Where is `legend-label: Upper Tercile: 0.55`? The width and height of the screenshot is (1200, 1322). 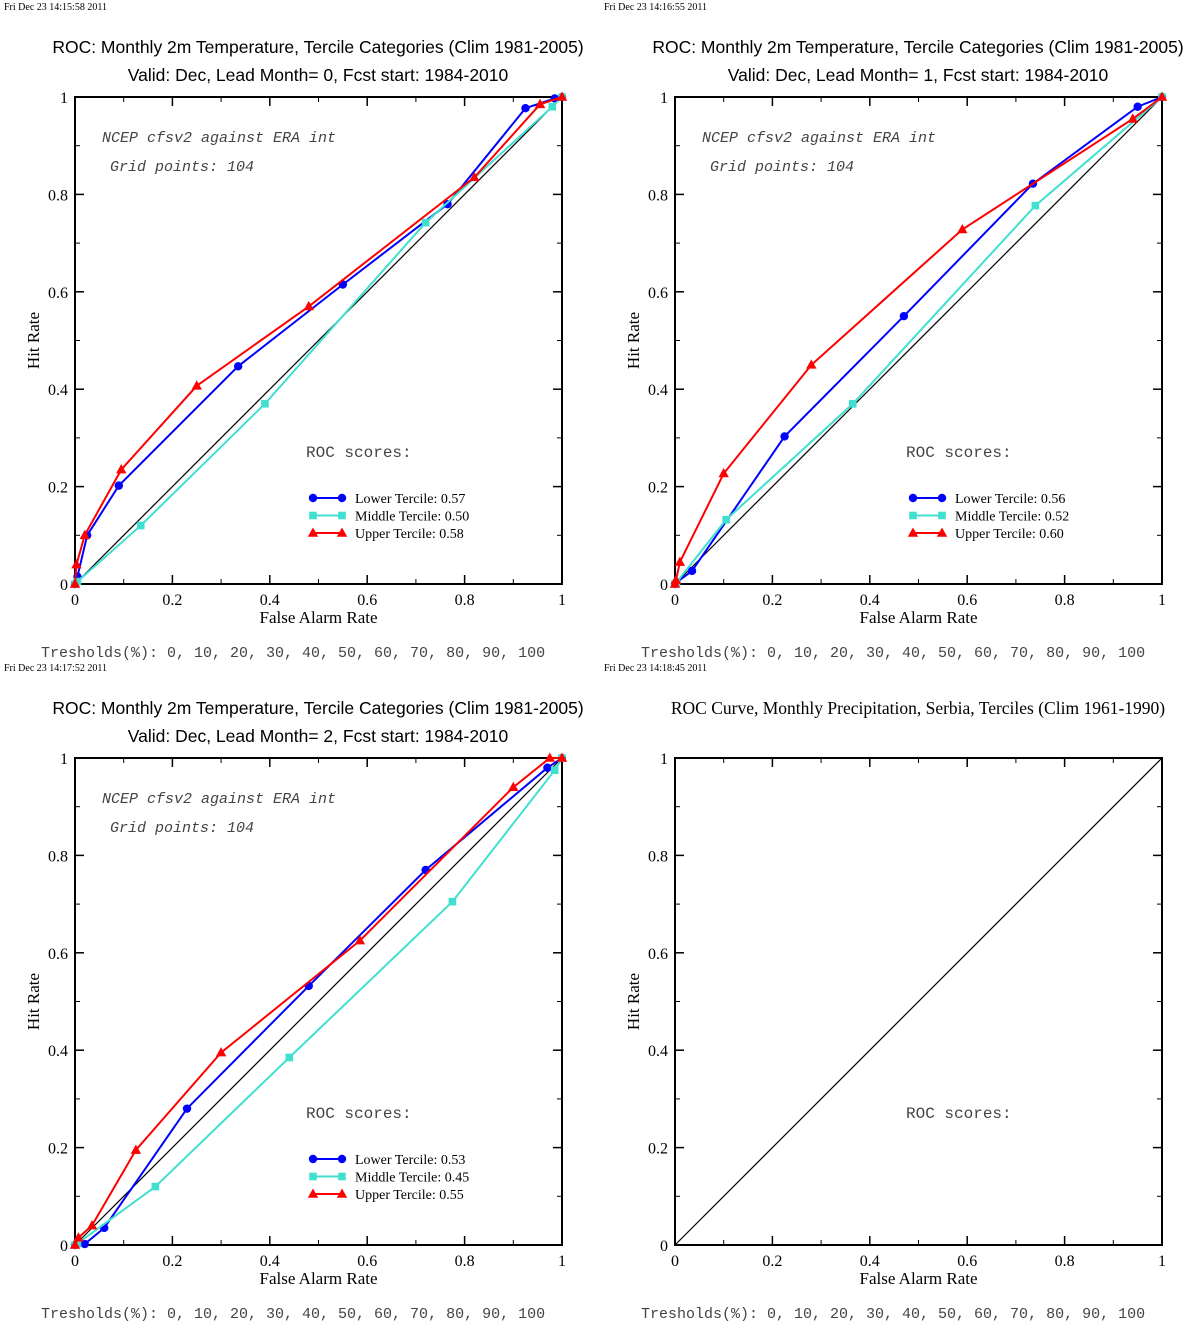
legend-label: Upper Tercile: 0.55 is located at coordinates (409, 1195).